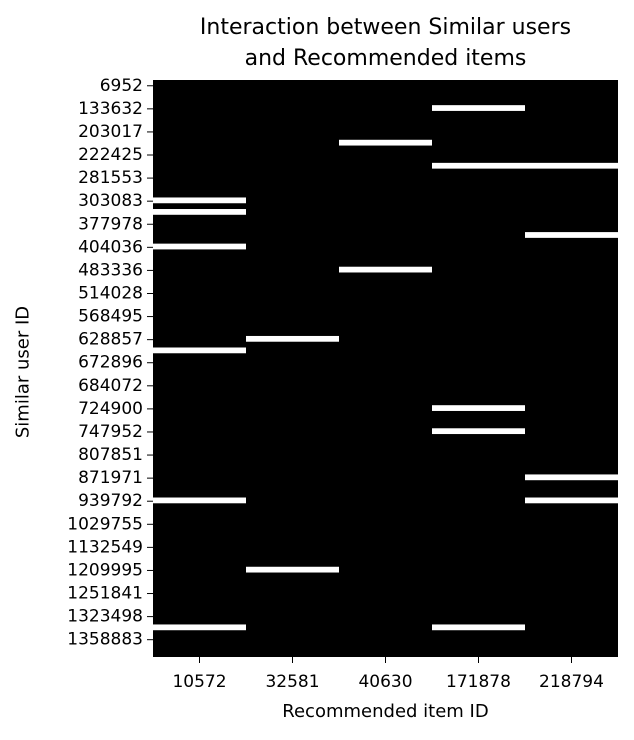 Image resolution: width=634 pixels, height=740 pixels. What do you see at coordinates (110, 247) in the screenshot?
I see `y-tick-label: 404036` at bounding box center [110, 247].